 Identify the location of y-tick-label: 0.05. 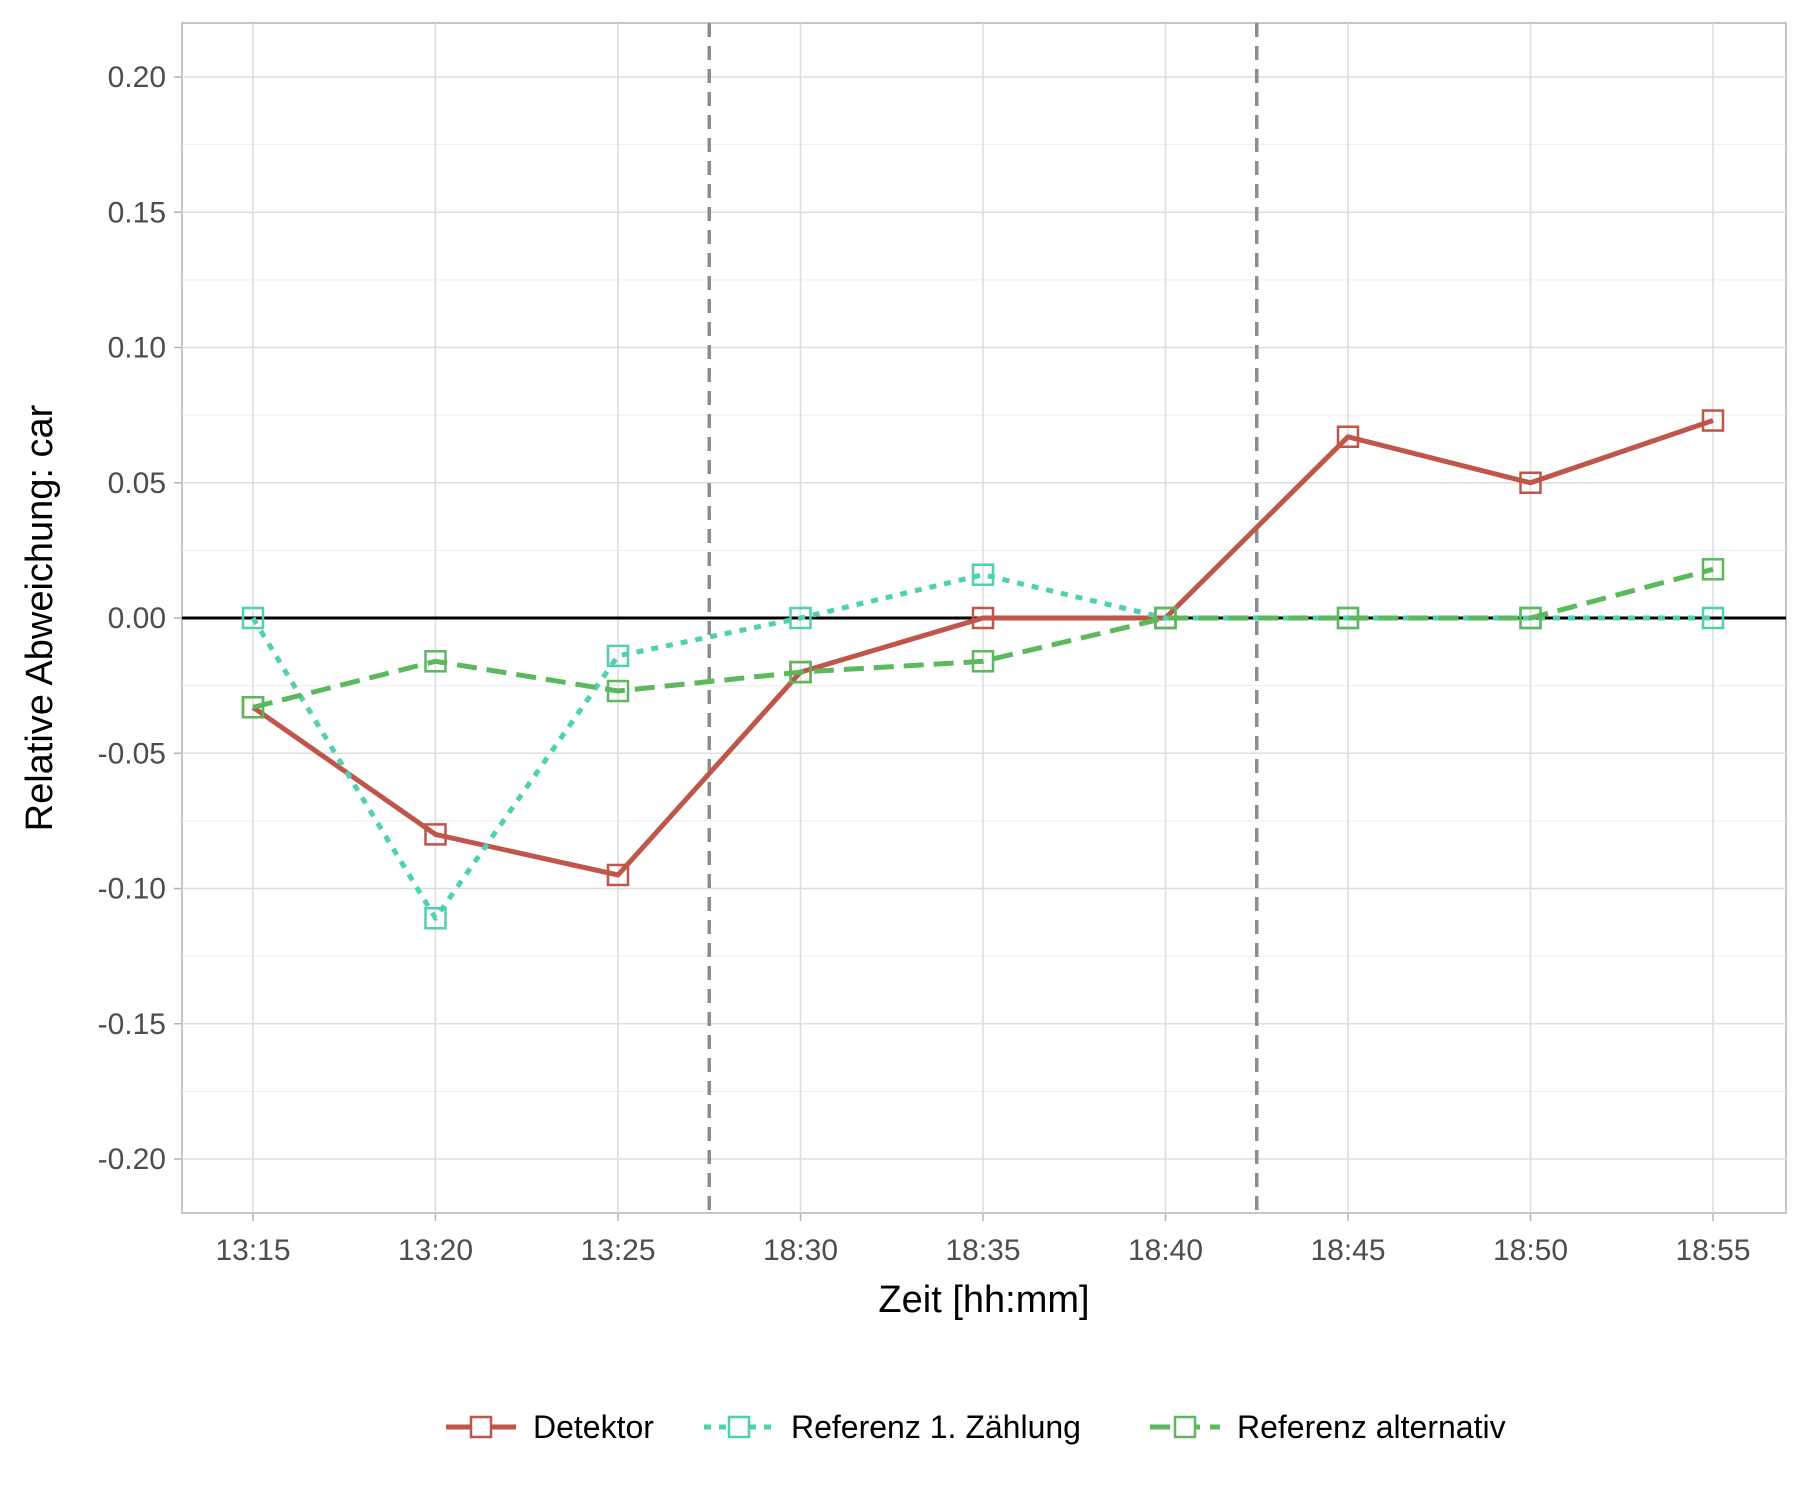
(137, 483).